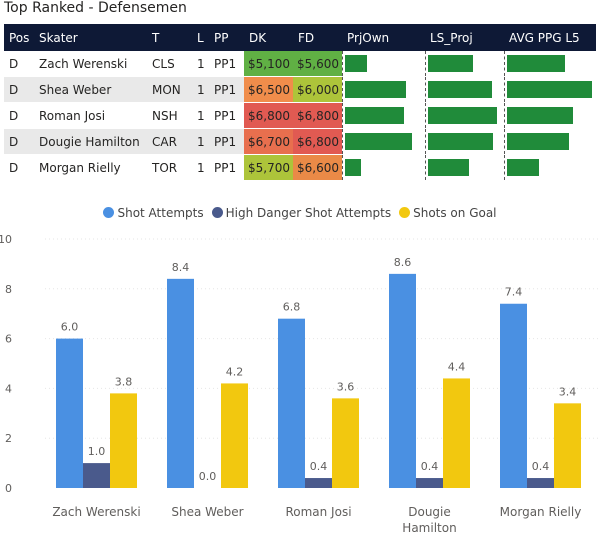 The height and width of the screenshot is (545, 600). Describe the element at coordinates (317, 167) in the screenshot. I see `cell-fd-salary: $6,600` at that location.